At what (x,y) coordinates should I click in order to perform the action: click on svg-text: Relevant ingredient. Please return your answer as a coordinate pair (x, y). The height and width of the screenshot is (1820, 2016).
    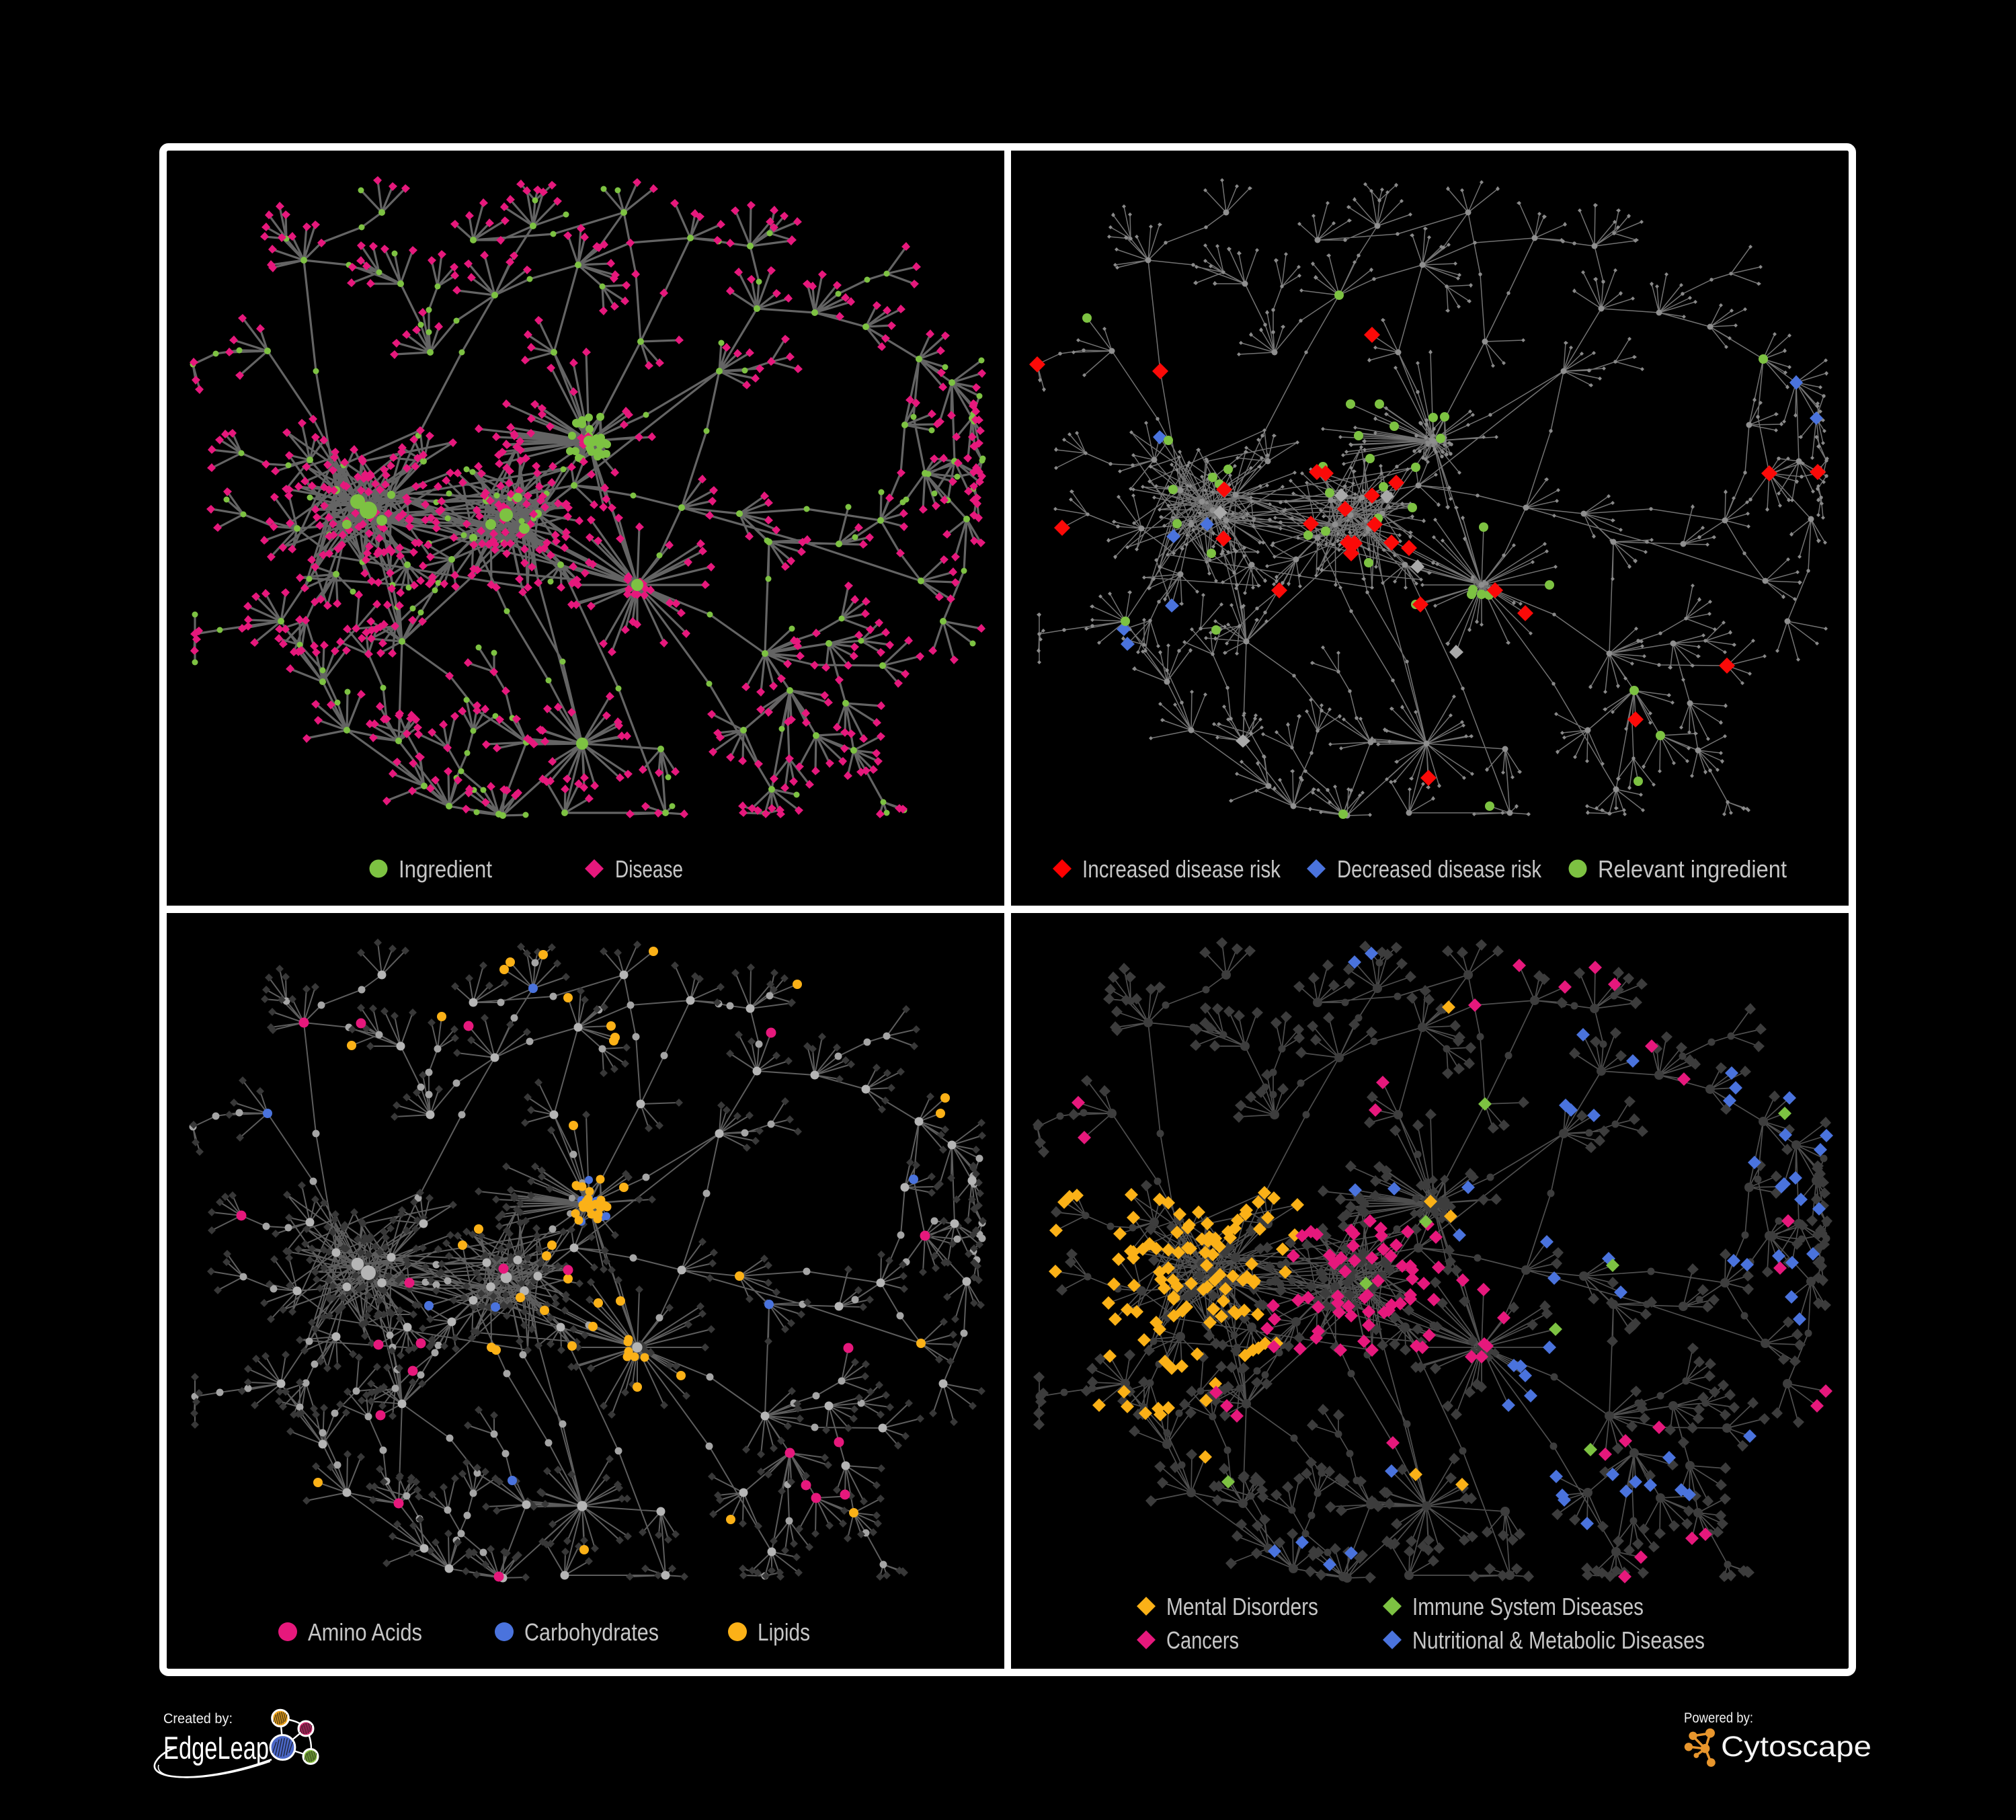
    Looking at the image, I should click on (1692, 869).